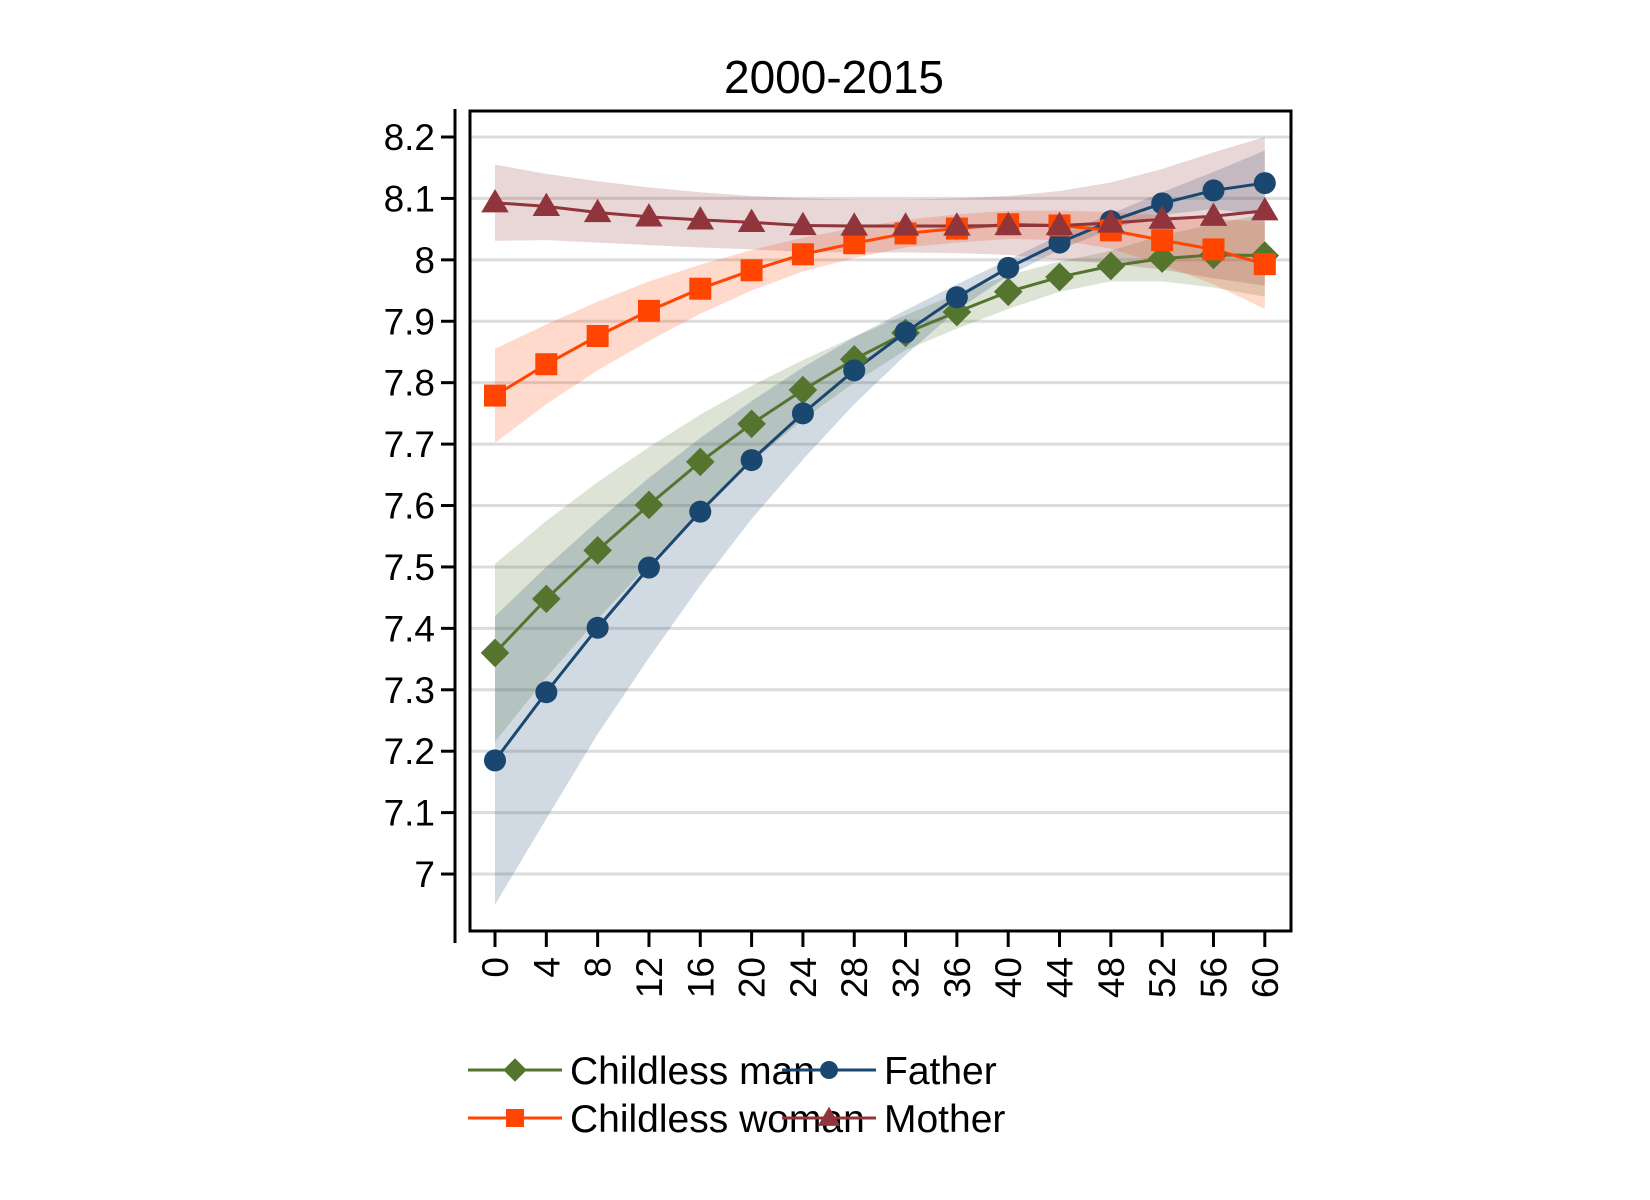 Image resolution: width=1650 pixels, height=1200 pixels. What do you see at coordinates (424, 874) in the screenshot?
I see `y-tick-label: 7` at bounding box center [424, 874].